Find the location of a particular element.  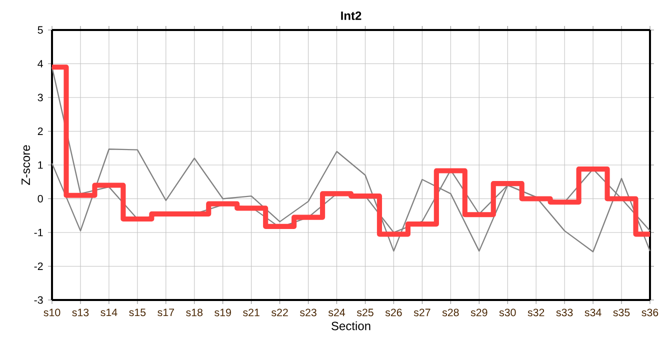

x-tick-label: s14 is located at coordinates (109, 312).